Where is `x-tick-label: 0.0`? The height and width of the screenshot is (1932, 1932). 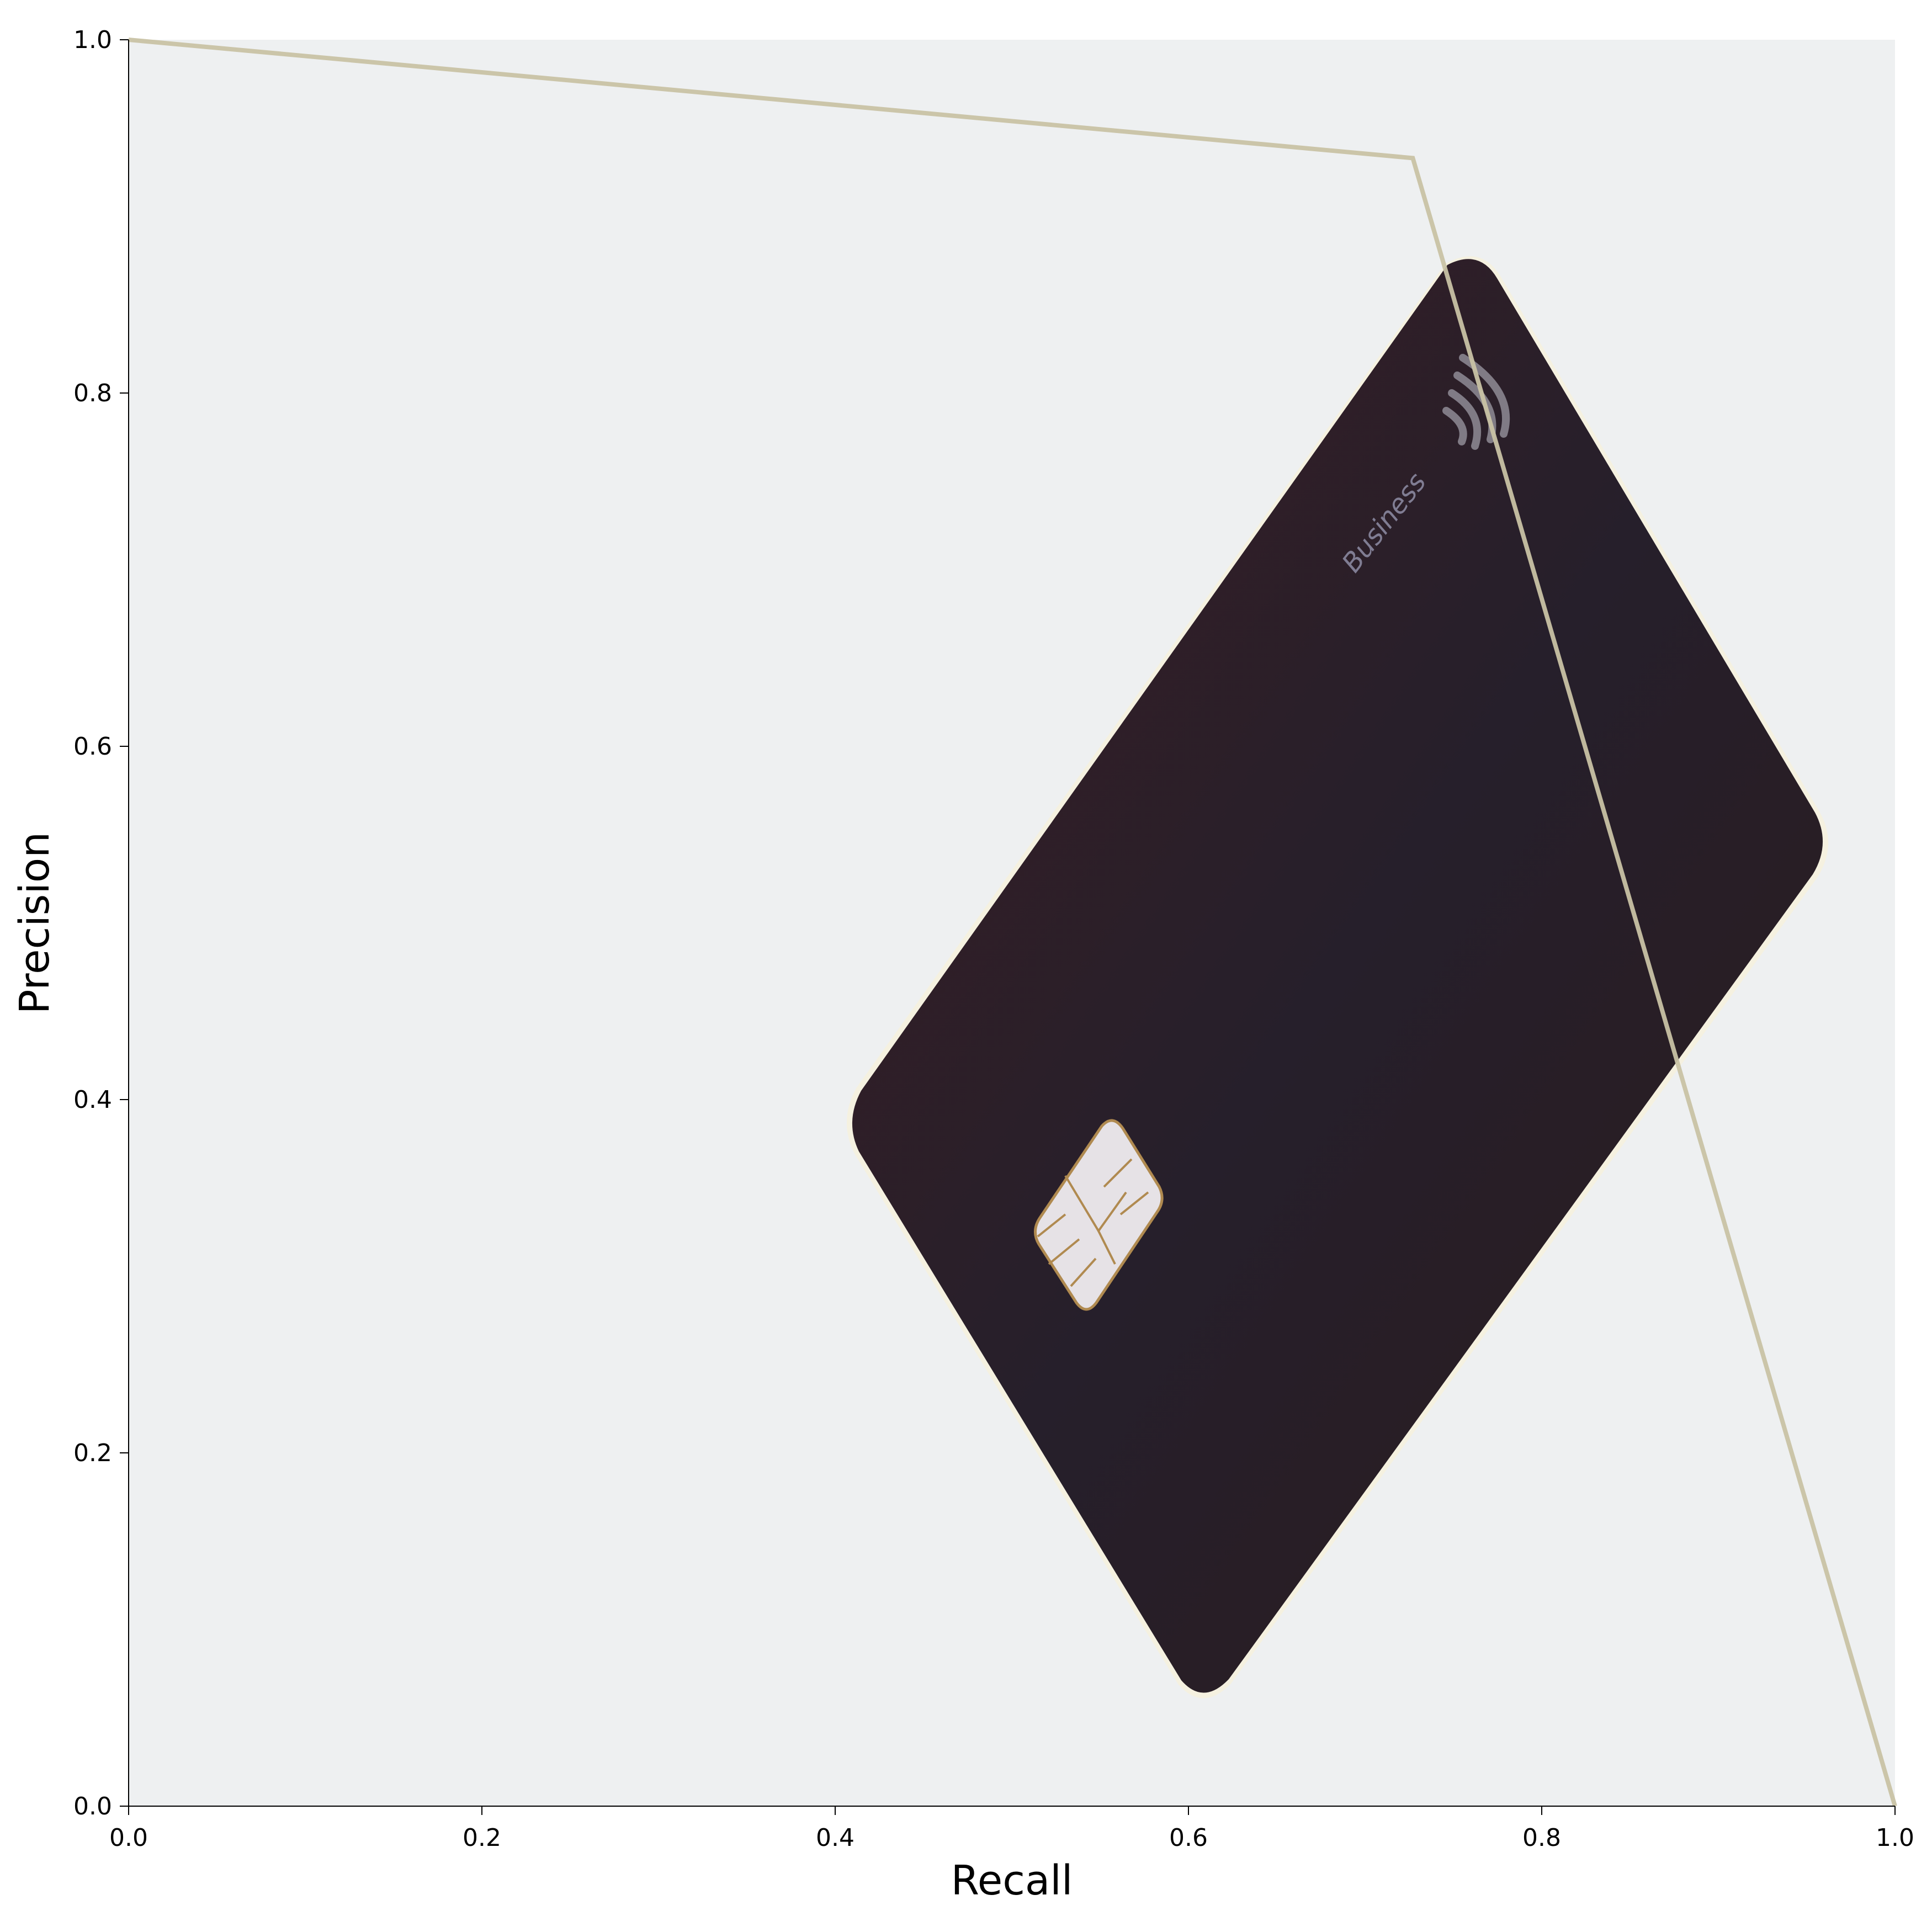 x-tick-label: 0.0 is located at coordinates (129, 1838).